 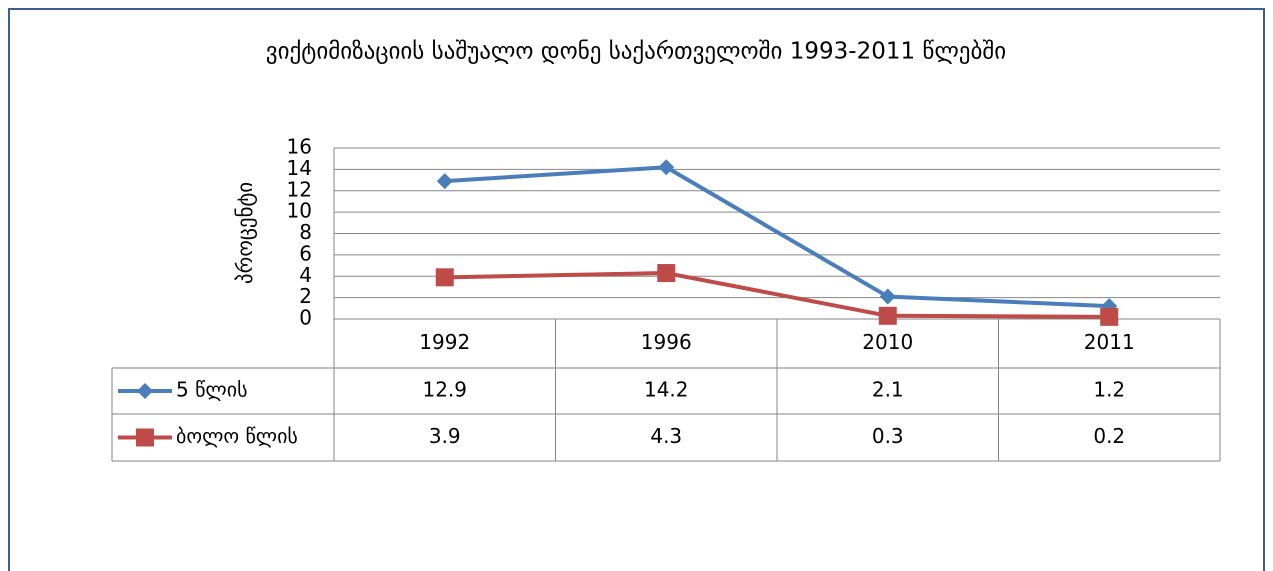 What do you see at coordinates (305, 232) in the screenshot?
I see `y-tick-label: 8` at bounding box center [305, 232].